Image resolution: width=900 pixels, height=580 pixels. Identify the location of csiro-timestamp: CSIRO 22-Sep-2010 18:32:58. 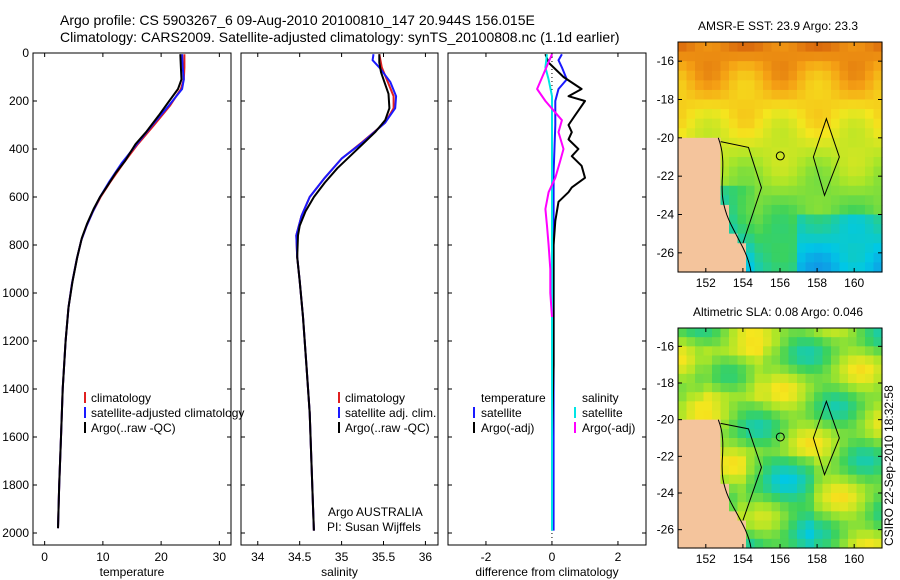
(889, 465).